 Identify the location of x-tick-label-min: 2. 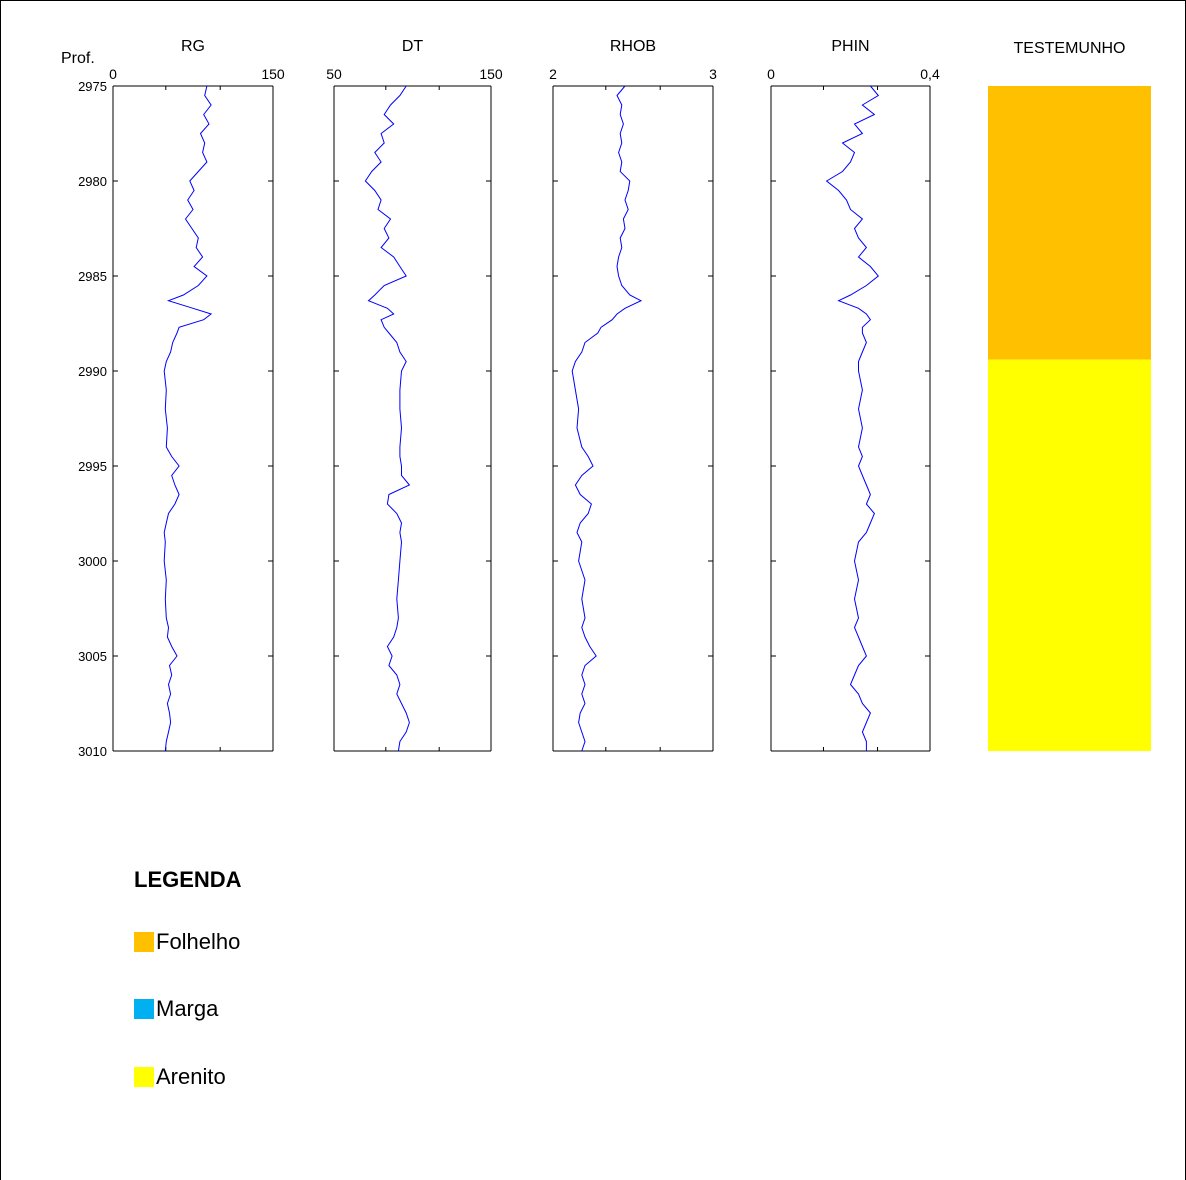
(553, 74).